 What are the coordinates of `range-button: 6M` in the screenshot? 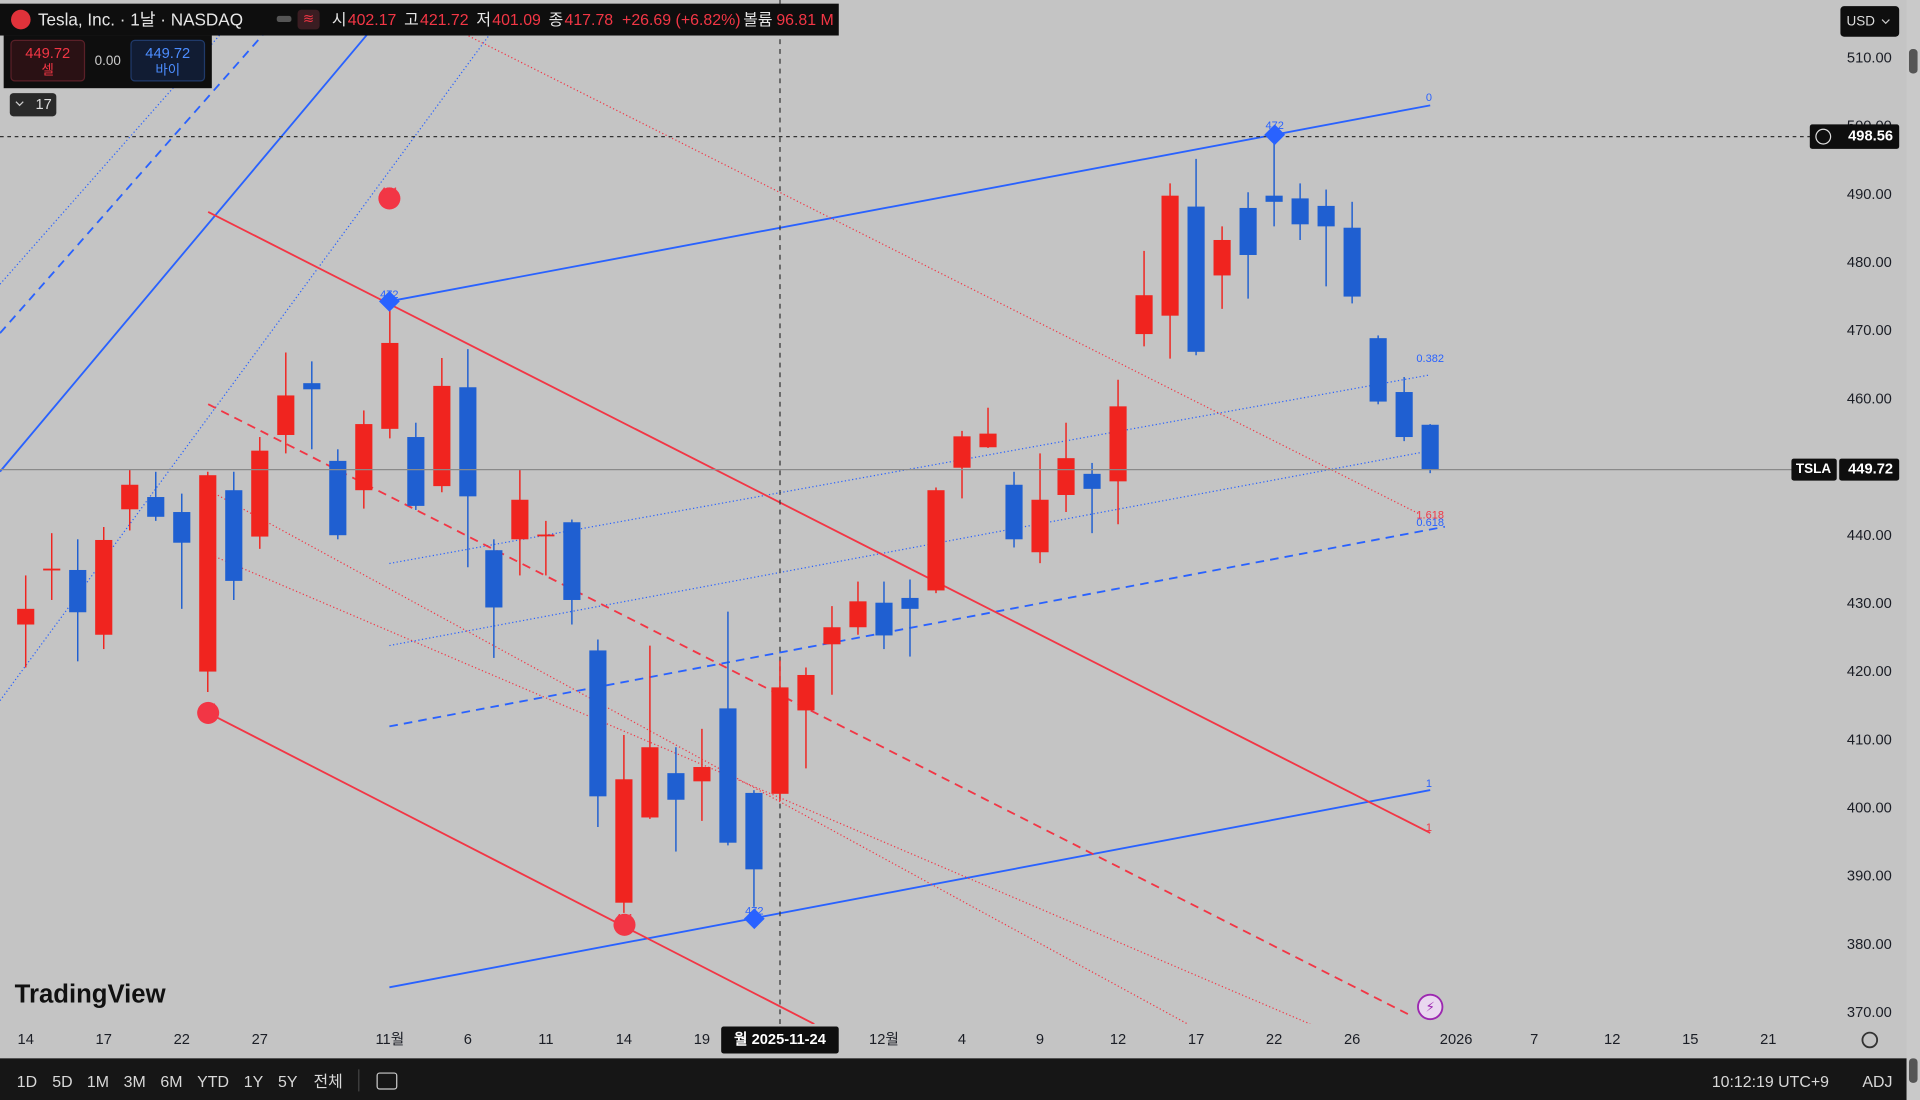 It's located at (171, 1082).